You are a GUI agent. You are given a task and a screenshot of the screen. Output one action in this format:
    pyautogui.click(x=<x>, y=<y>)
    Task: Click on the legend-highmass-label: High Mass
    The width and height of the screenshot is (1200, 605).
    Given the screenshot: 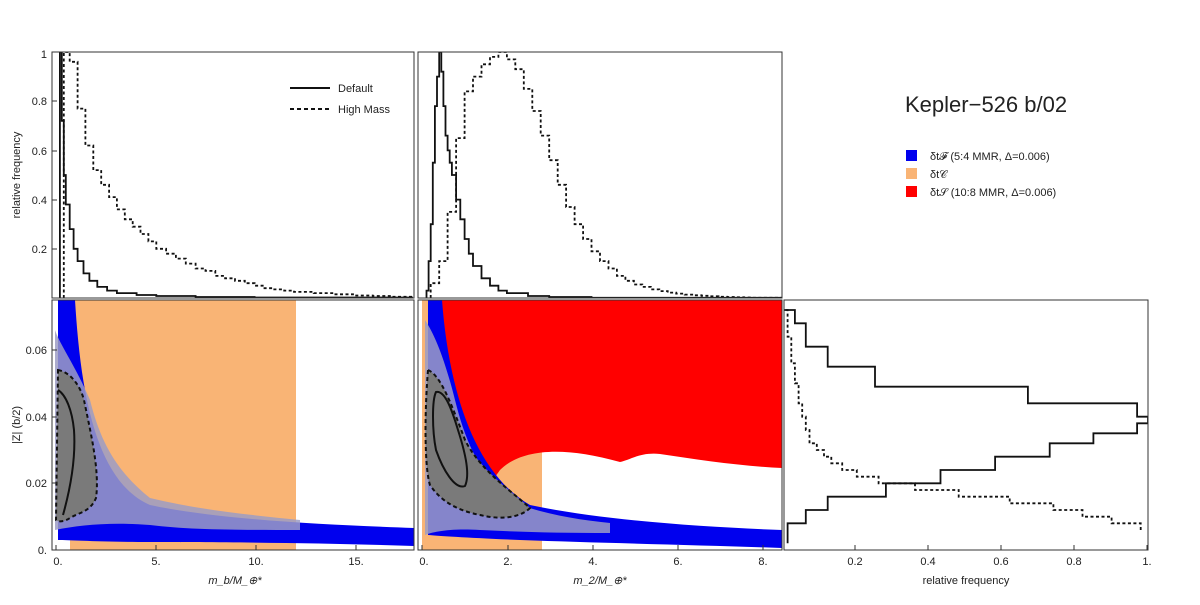 What is the action you would take?
    pyautogui.click(x=364, y=110)
    